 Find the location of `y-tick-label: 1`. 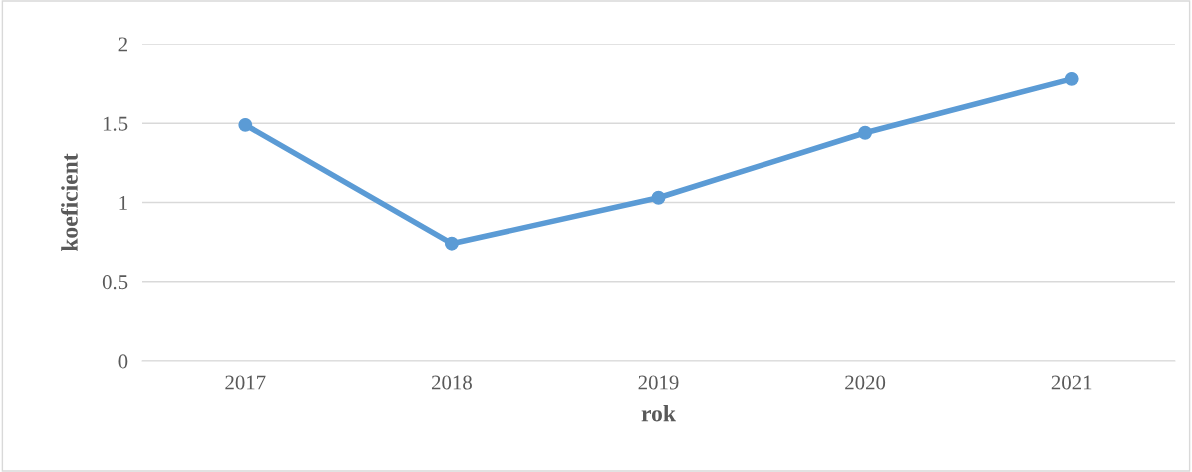

y-tick-label: 1 is located at coordinates (123, 202).